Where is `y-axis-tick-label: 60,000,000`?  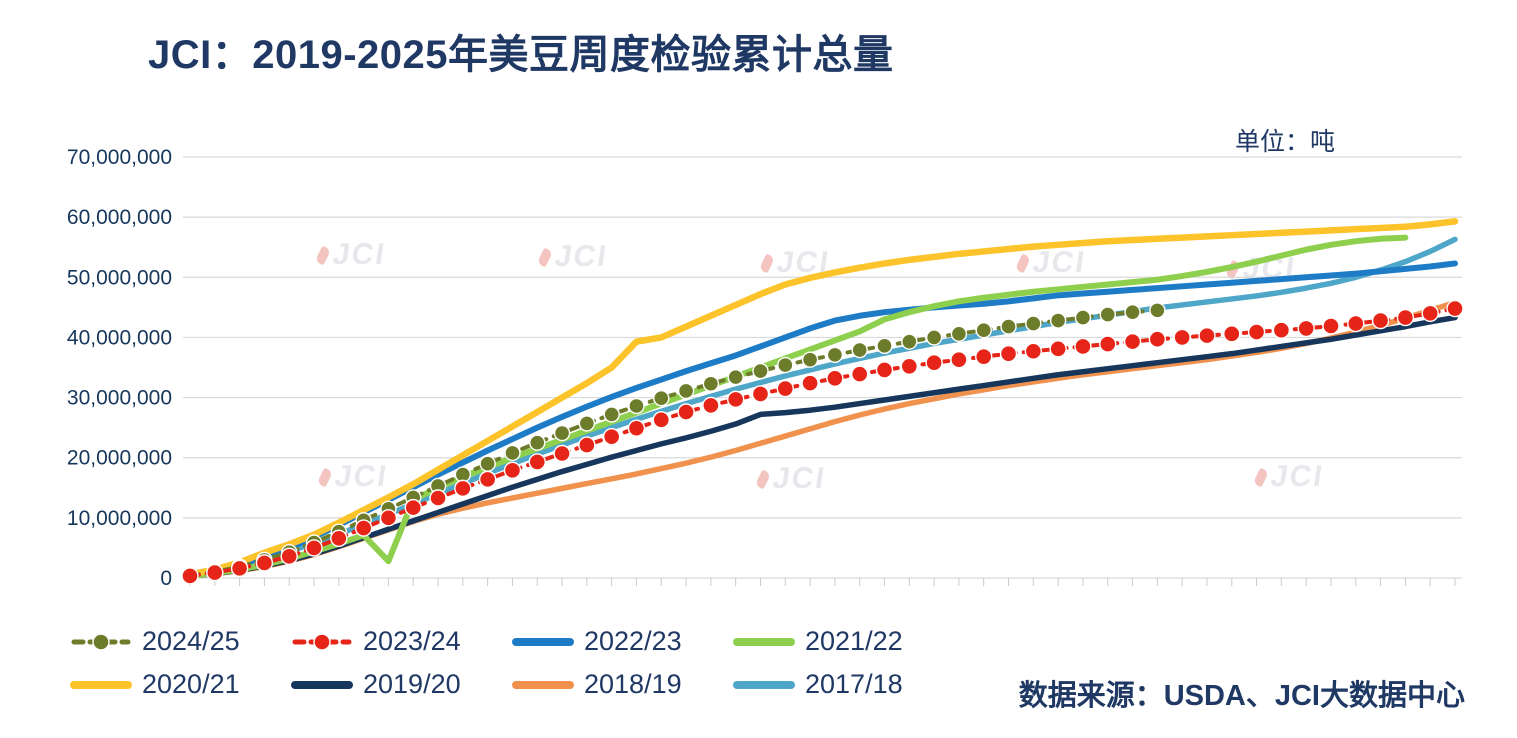 y-axis-tick-label: 60,000,000 is located at coordinates (119, 217).